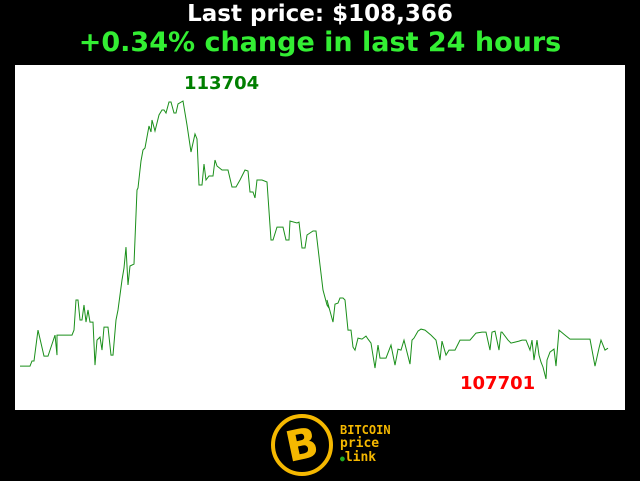 The image size is (640, 481). I want to click on logo-text-link-row: ●link, so click(358, 458).